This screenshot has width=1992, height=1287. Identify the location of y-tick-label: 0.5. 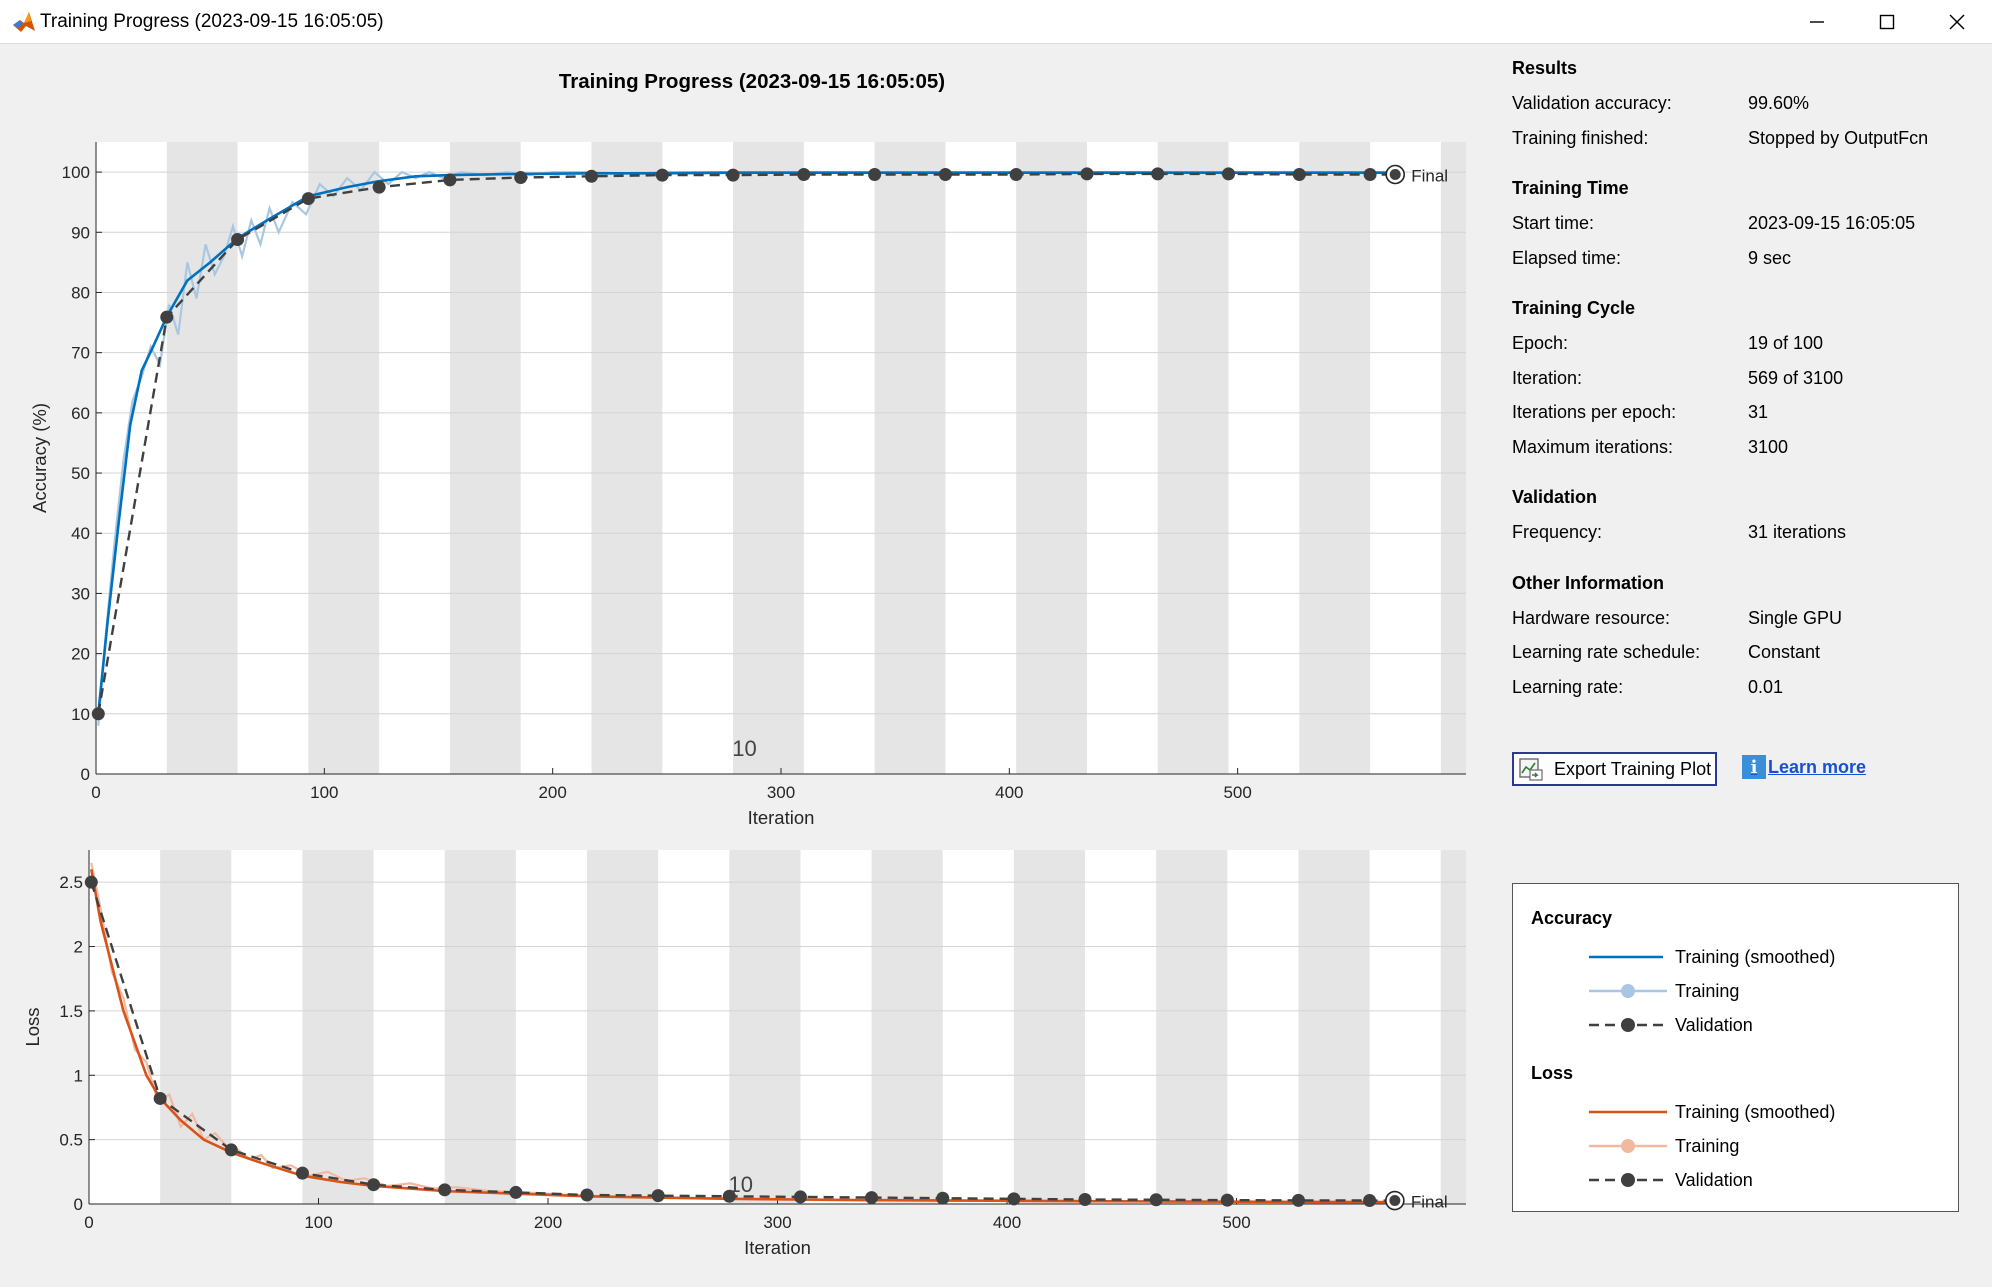
(71, 1140).